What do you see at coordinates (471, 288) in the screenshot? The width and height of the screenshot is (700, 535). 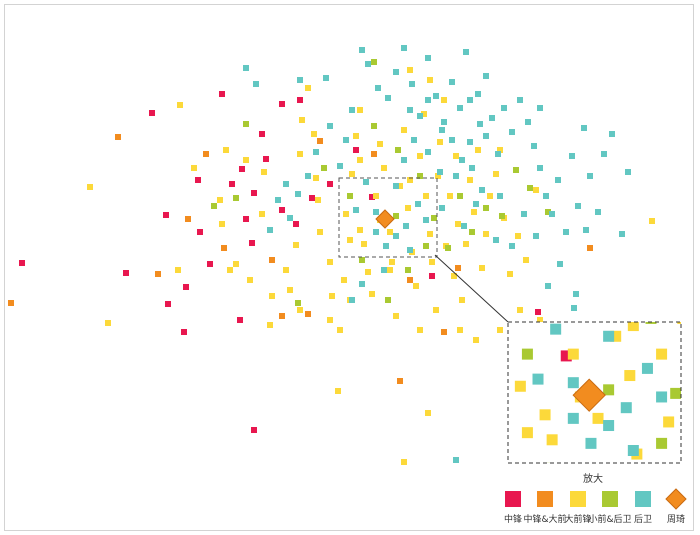 I see `zoom-connector-line` at bounding box center [471, 288].